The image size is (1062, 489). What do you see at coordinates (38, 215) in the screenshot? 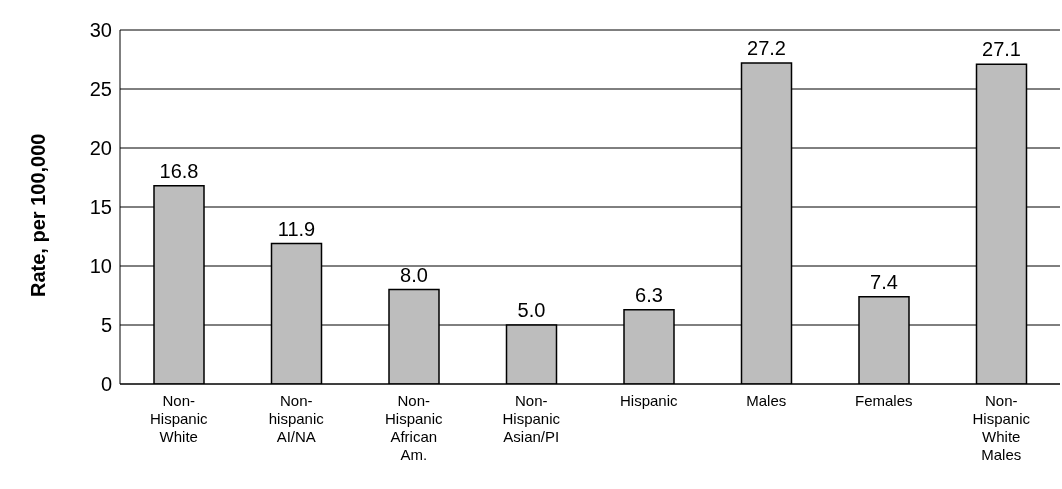
I see `y-axis-title: Rate, per 100,000` at bounding box center [38, 215].